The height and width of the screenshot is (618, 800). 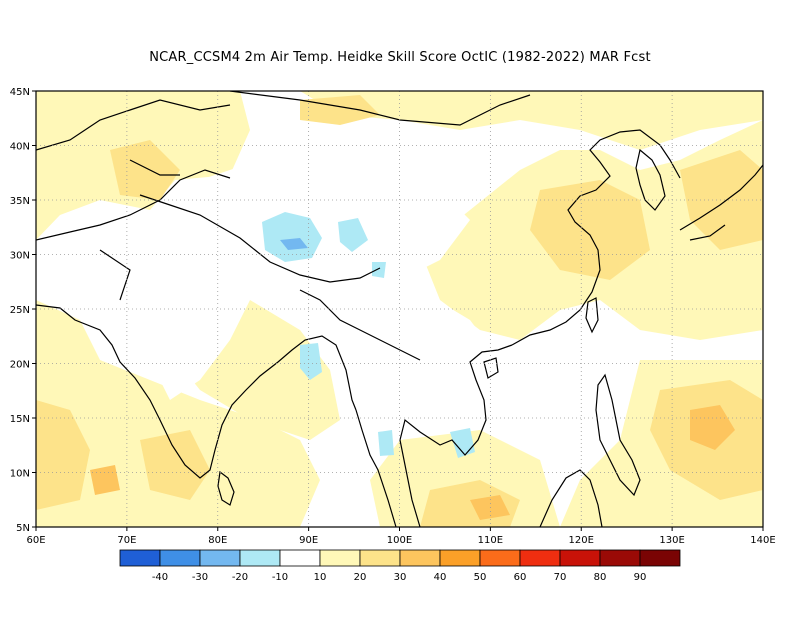 What do you see at coordinates (280, 577) in the screenshot?
I see `colorbar-label: -10` at bounding box center [280, 577].